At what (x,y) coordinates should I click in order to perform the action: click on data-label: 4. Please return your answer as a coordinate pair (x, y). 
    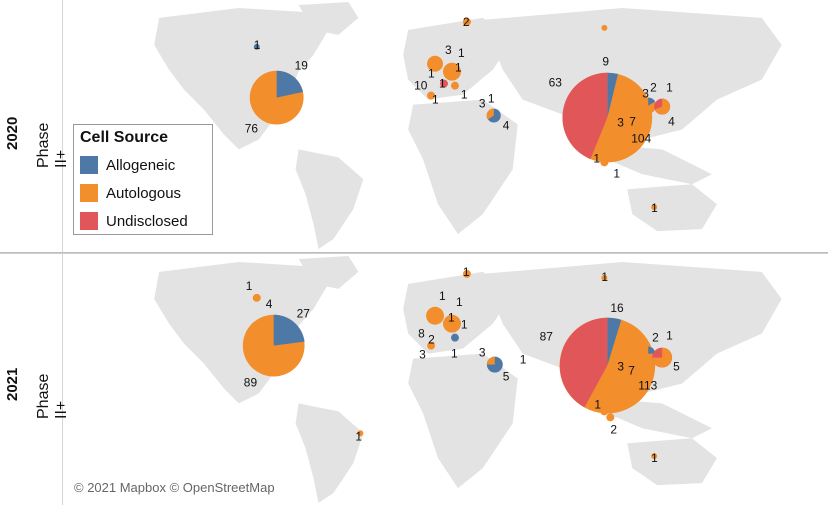
    Looking at the image, I should click on (506, 125).